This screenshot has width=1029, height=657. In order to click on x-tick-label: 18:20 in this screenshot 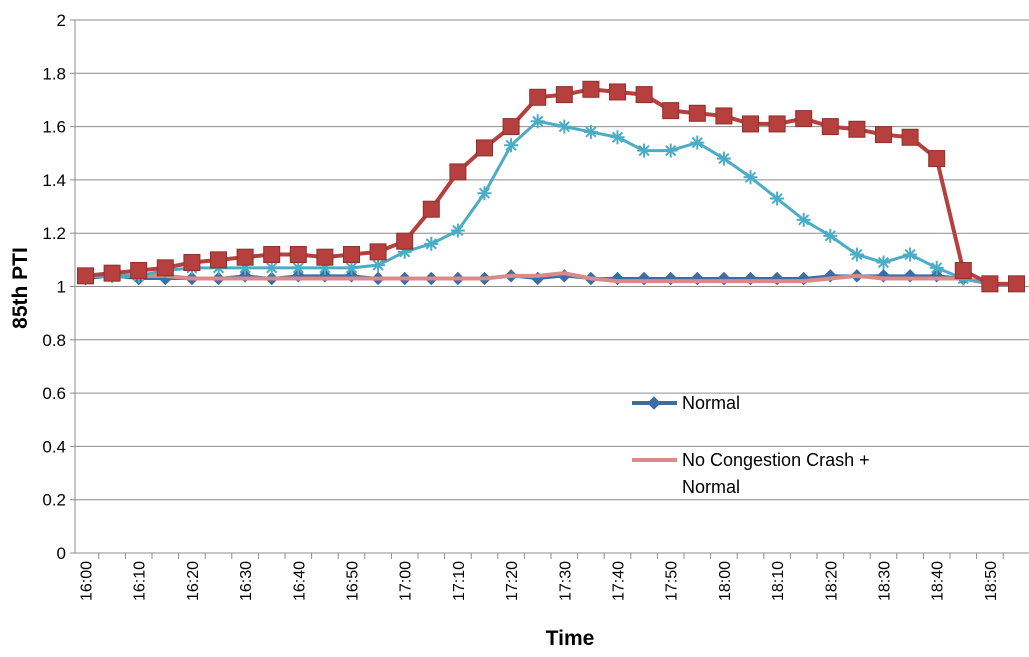, I will do `click(831, 581)`.